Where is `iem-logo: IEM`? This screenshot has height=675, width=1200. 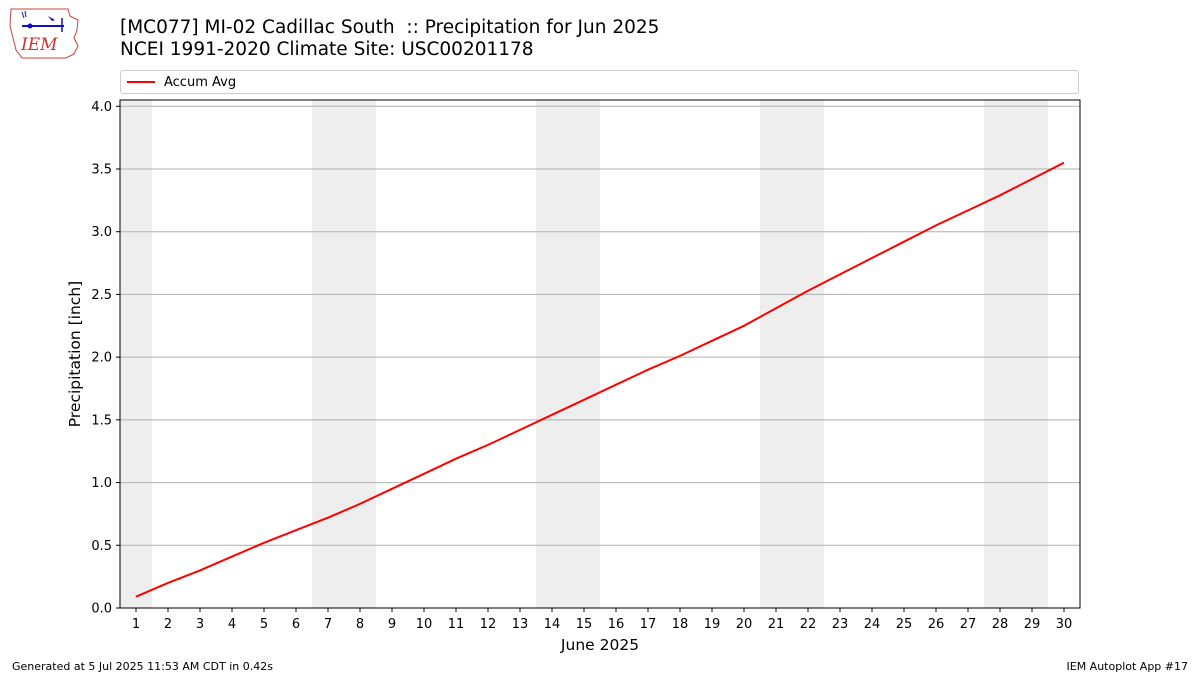
iem-logo: IEM is located at coordinates (44, 33).